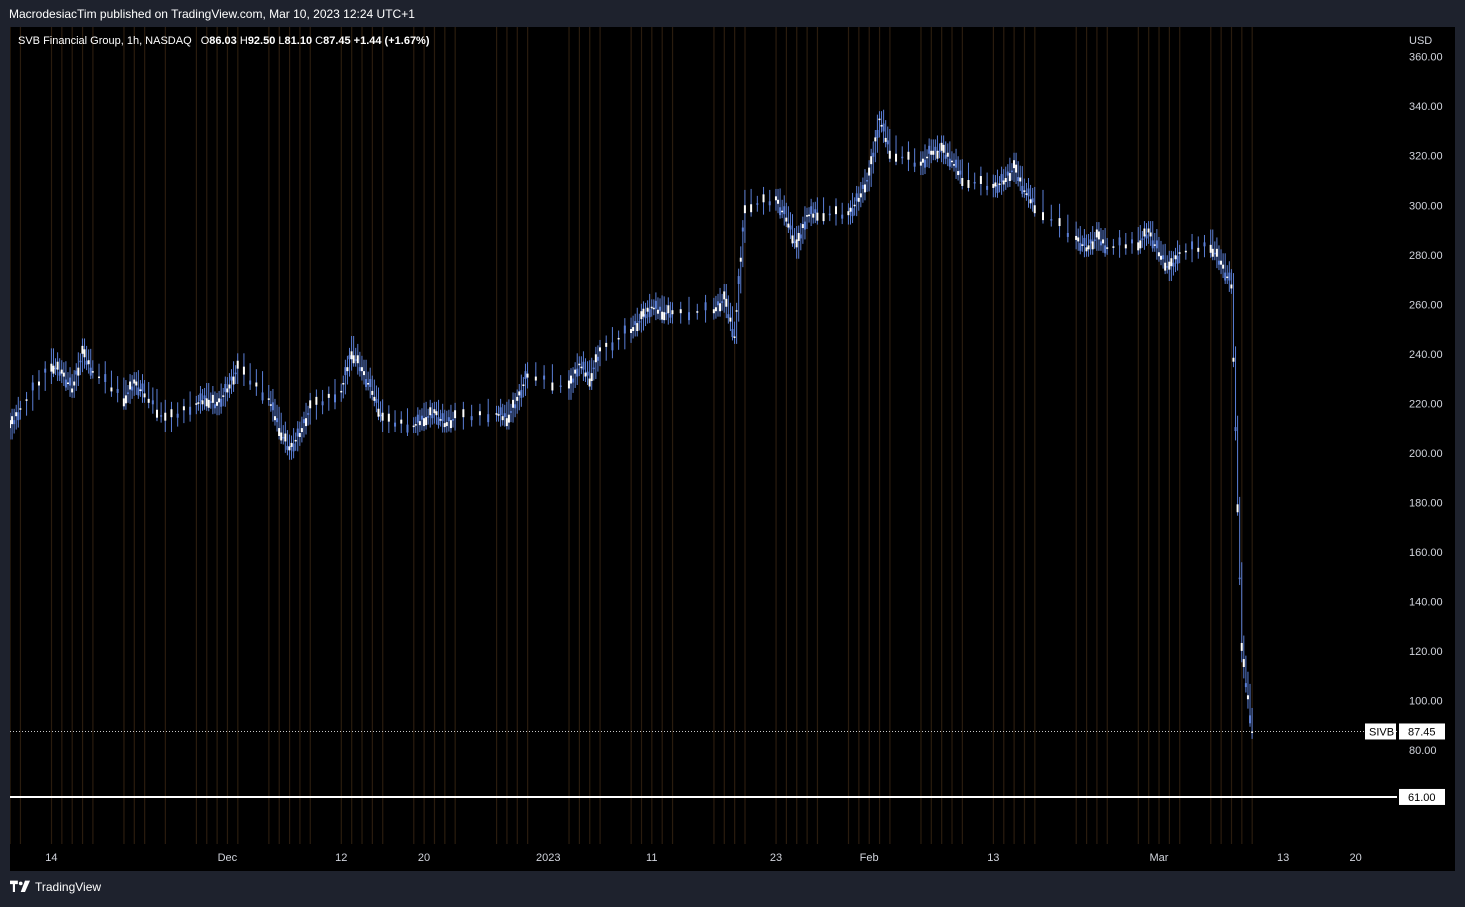 The image size is (1465, 907). Describe the element at coordinates (205, 41) in the screenshot. I see `open-label: O` at that location.